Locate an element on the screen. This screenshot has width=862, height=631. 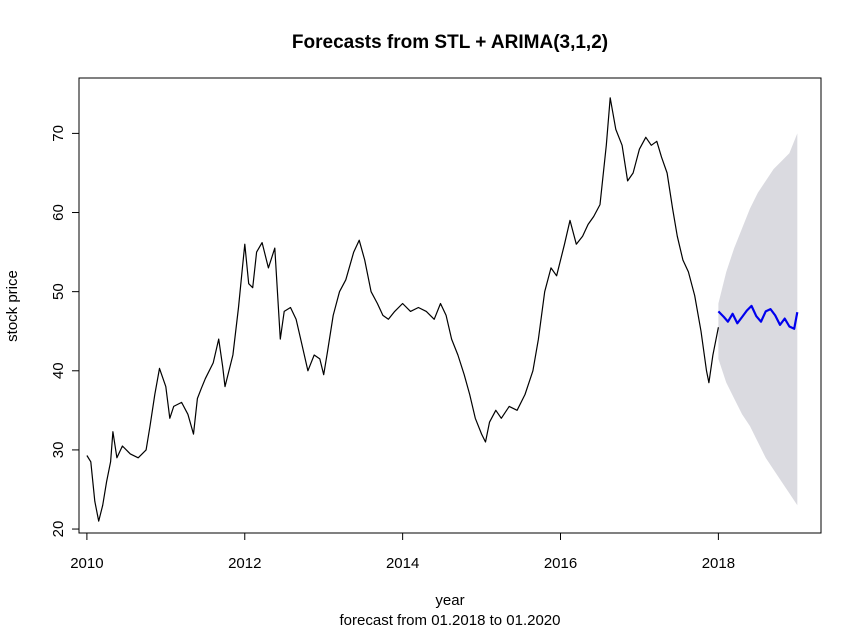
y-tick-label: 40 is located at coordinates (58, 370).